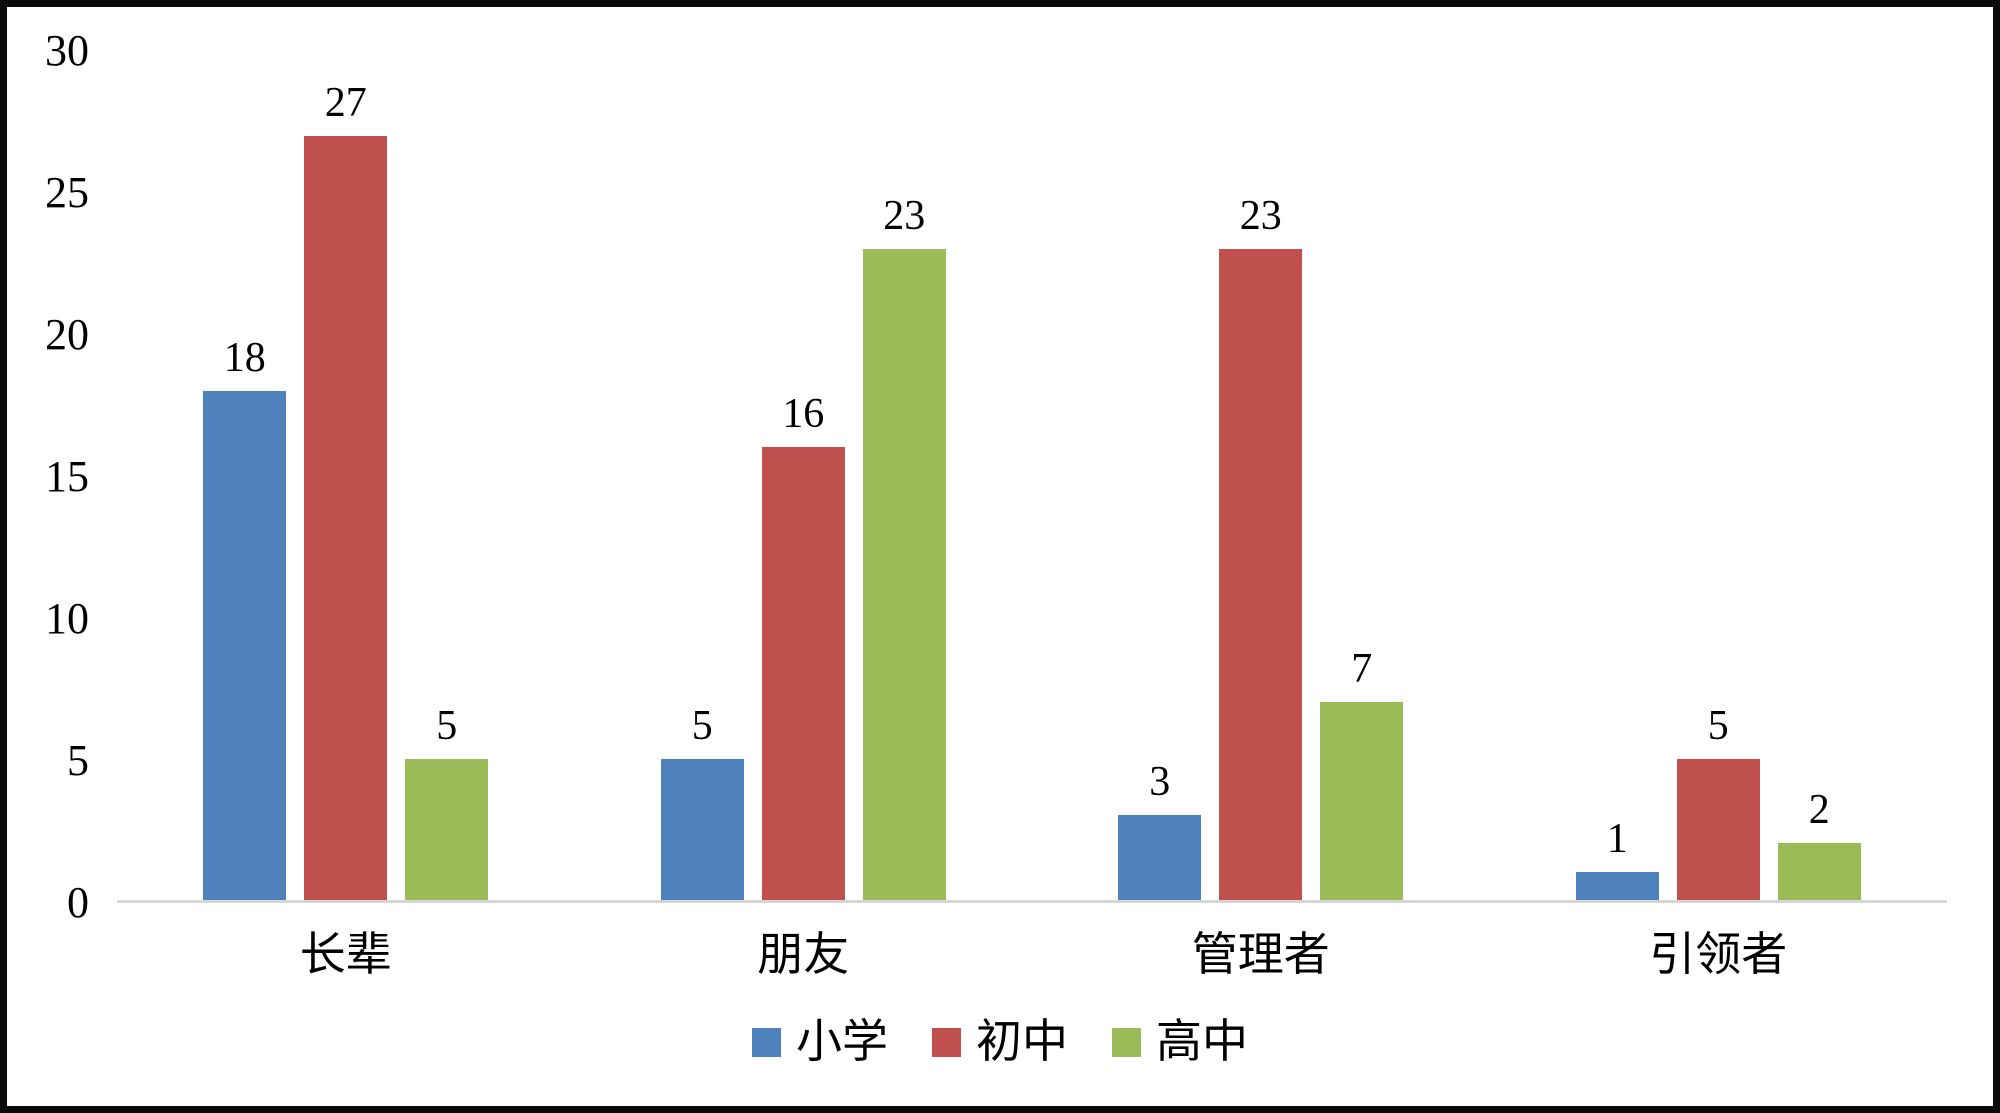 The width and height of the screenshot is (2000, 1113). What do you see at coordinates (67, 192) in the screenshot?
I see `y-tick-label: 25` at bounding box center [67, 192].